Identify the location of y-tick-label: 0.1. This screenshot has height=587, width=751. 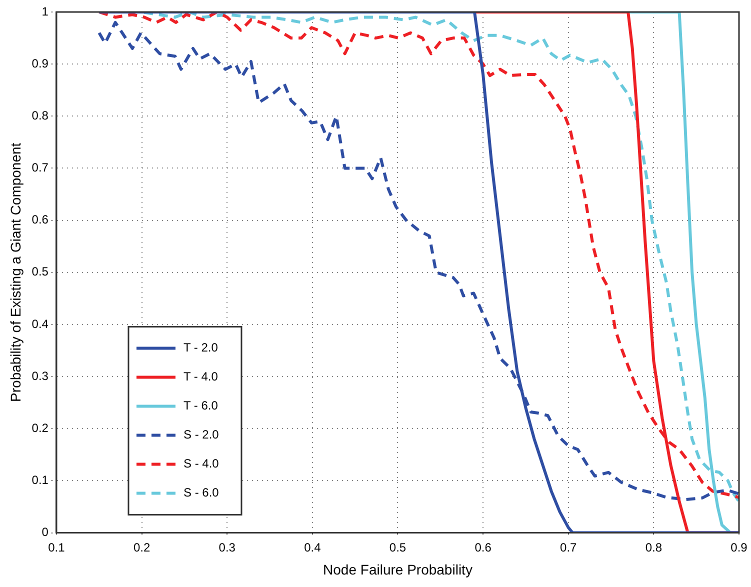
(40, 480).